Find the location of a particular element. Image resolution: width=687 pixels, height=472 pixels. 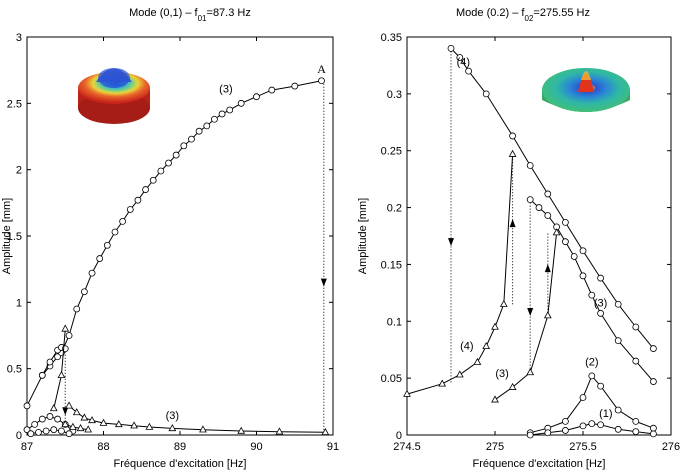

left-x-tick-label: 90 is located at coordinates (256, 447).